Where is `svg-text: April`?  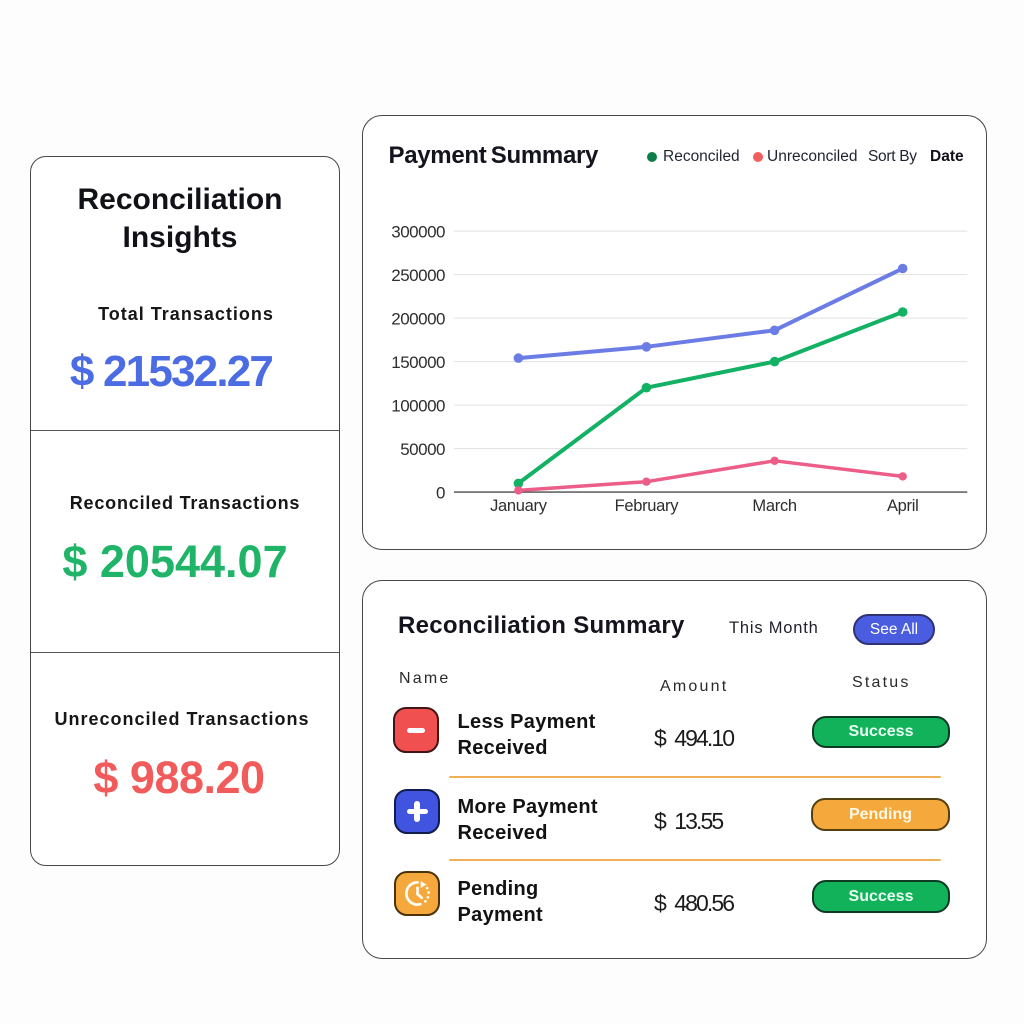 svg-text: April is located at coordinates (903, 506).